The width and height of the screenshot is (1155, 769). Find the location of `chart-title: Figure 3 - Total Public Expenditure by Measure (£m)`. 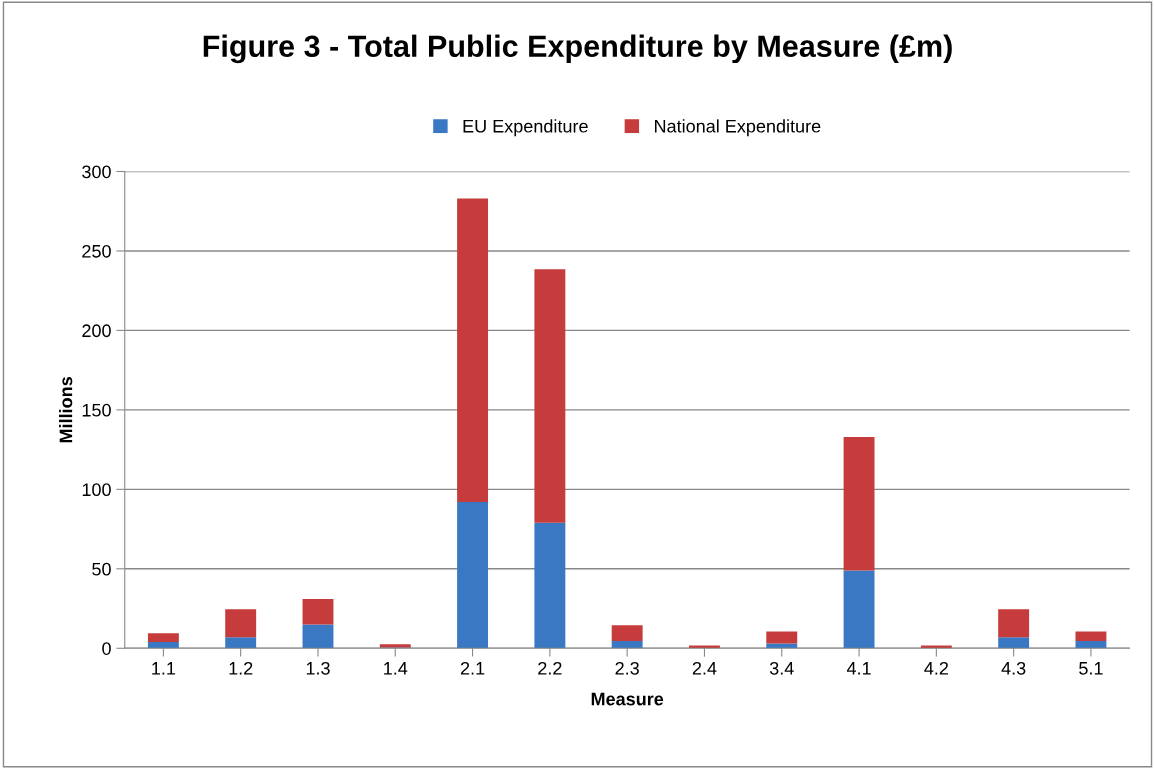

chart-title: Figure 3 - Total Public Expenditure by Measure (£m) is located at coordinates (577, 49).